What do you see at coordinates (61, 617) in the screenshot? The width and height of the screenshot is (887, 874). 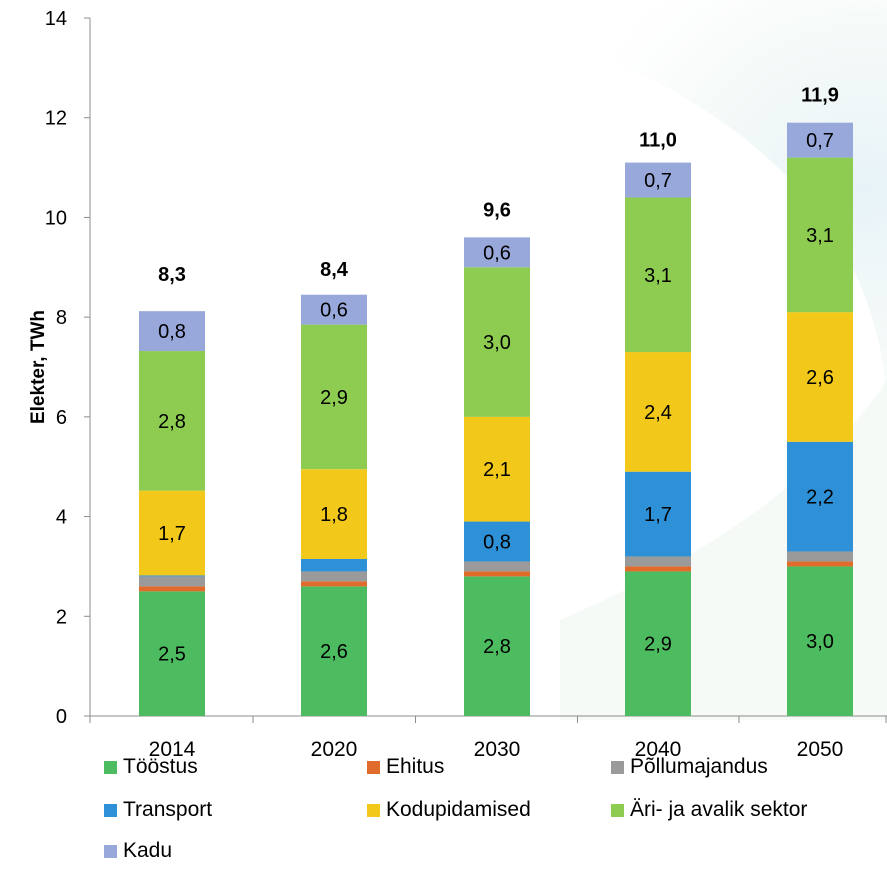 I see `y-tick-label: 2` at bounding box center [61, 617].